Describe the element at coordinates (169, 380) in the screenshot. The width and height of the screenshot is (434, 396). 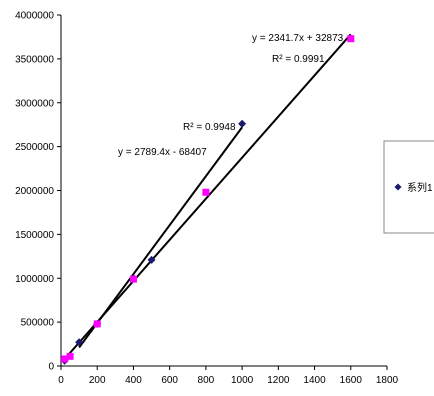
I see `x-tick-label: 600` at that location.